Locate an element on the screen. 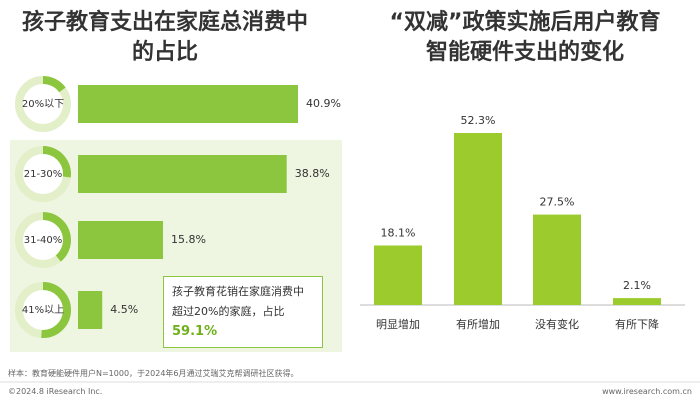 The height and width of the screenshot is (401, 700). category-label: 41%以上 is located at coordinates (43, 310).